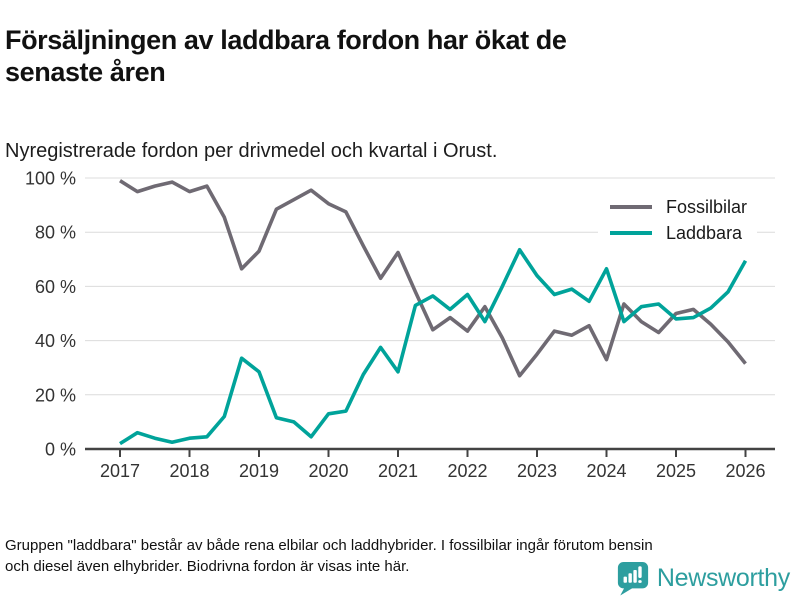  What do you see at coordinates (631, 233) in the screenshot?
I see `legend-swatch-laddbara` at bounding box center [631, 233].